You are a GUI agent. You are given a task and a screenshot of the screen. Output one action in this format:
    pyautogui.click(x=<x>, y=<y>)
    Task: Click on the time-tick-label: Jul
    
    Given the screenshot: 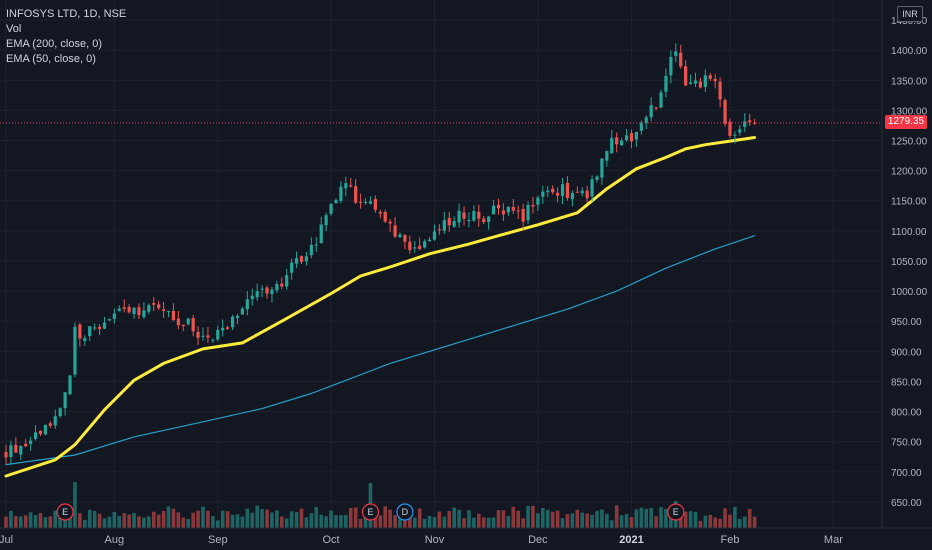 What is the action you would take?
    pyautogui.click(x=6, y=540)
    